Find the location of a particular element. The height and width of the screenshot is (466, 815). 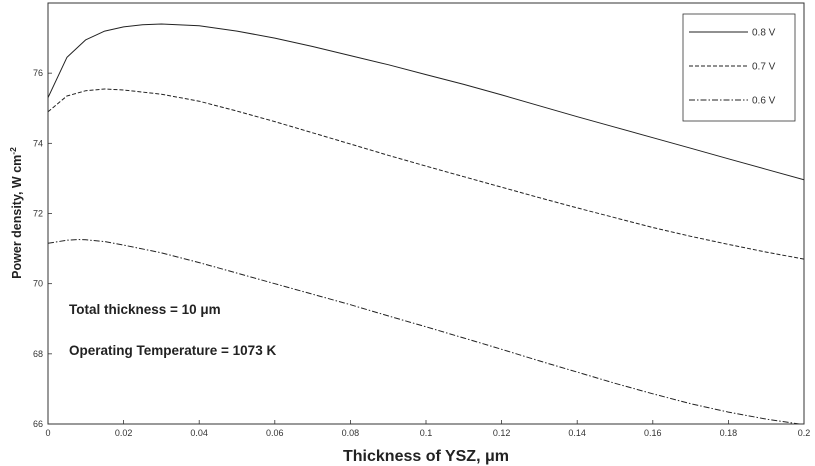

annotation-operating-temperature: Operating Temperature = 1073 K is located at coordinates (172, 350).